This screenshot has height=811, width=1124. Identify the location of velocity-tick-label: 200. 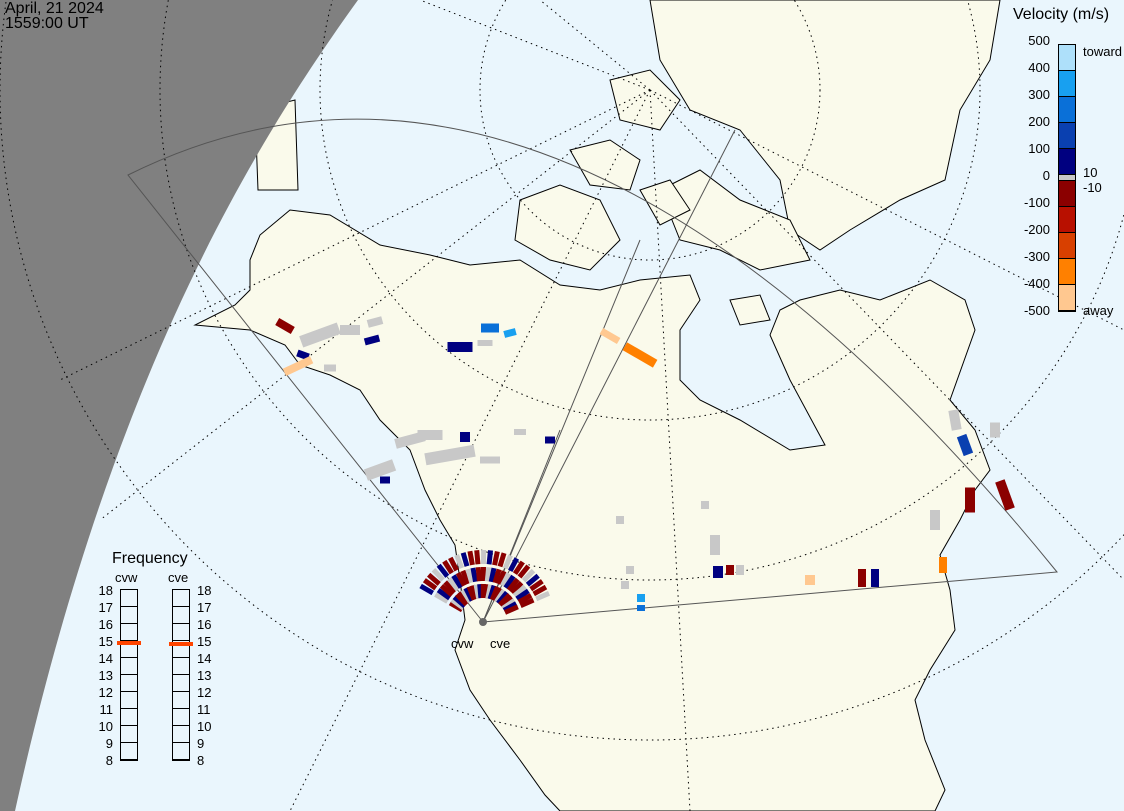
(1039, 121).